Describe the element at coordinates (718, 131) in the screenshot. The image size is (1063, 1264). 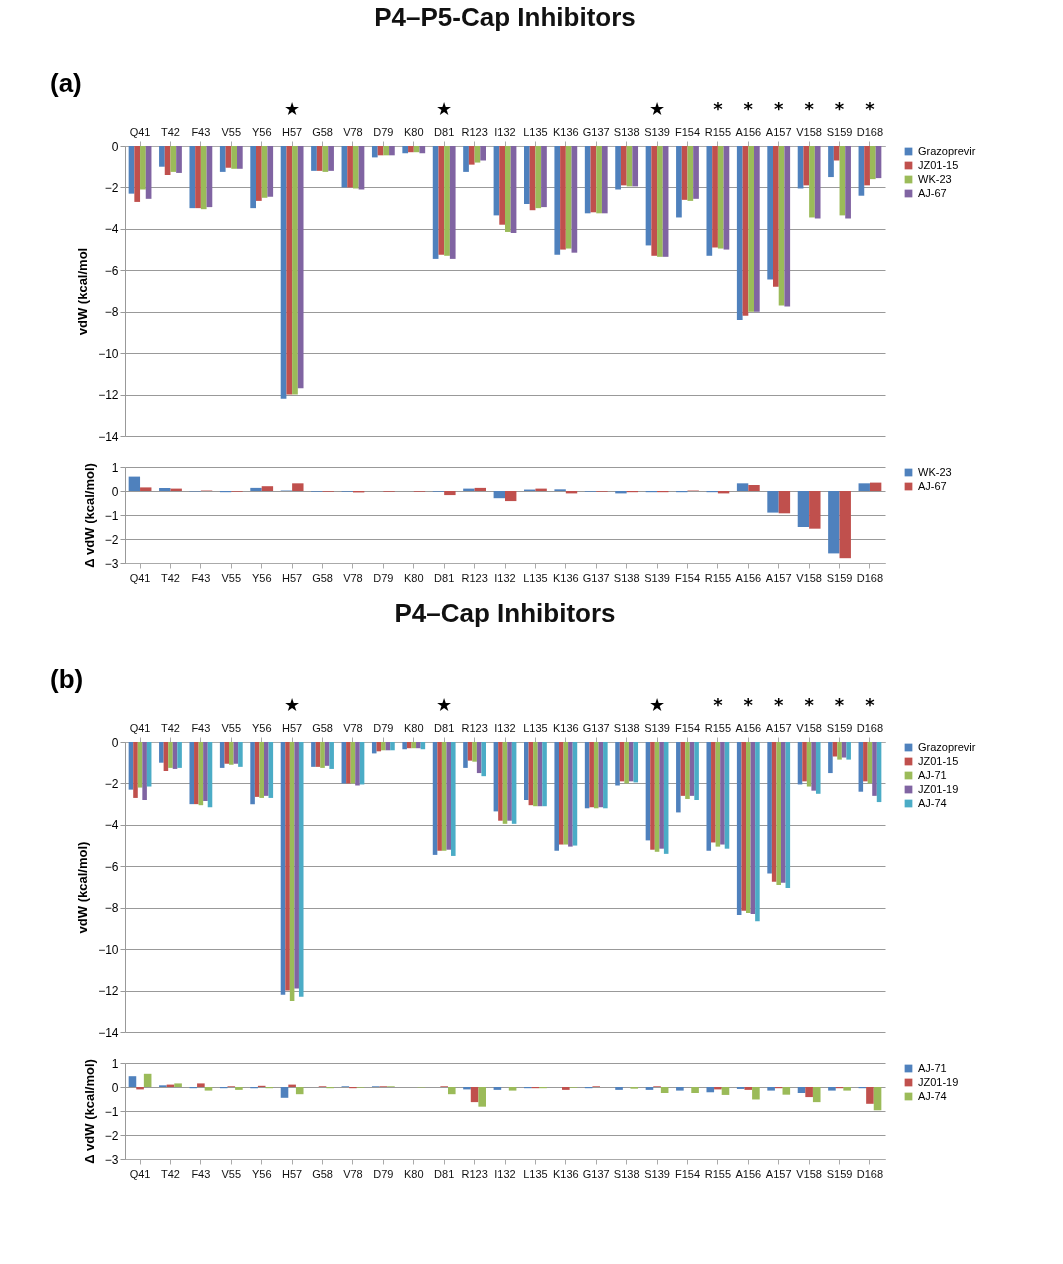
I see `x-tick-label: R155` at that location.